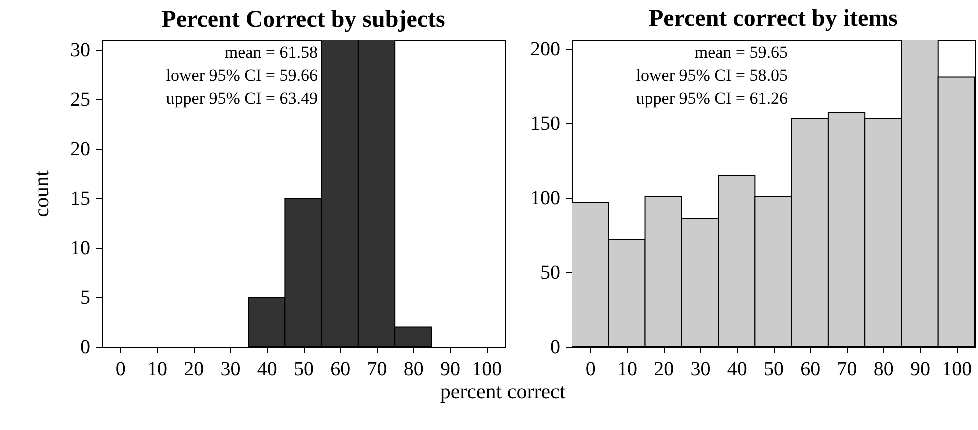 The height and width of the screenshot is (430, 978). I want to click on x-axis-title: percent correct, so click(503, 392).